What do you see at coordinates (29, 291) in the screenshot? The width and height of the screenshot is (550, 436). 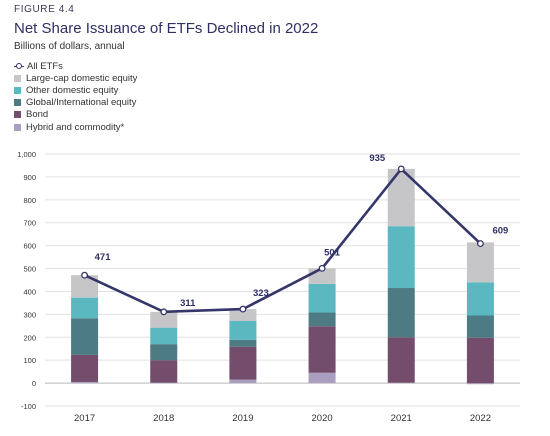 I see `y-tick-label: 400` at bounding box center [29, 291].